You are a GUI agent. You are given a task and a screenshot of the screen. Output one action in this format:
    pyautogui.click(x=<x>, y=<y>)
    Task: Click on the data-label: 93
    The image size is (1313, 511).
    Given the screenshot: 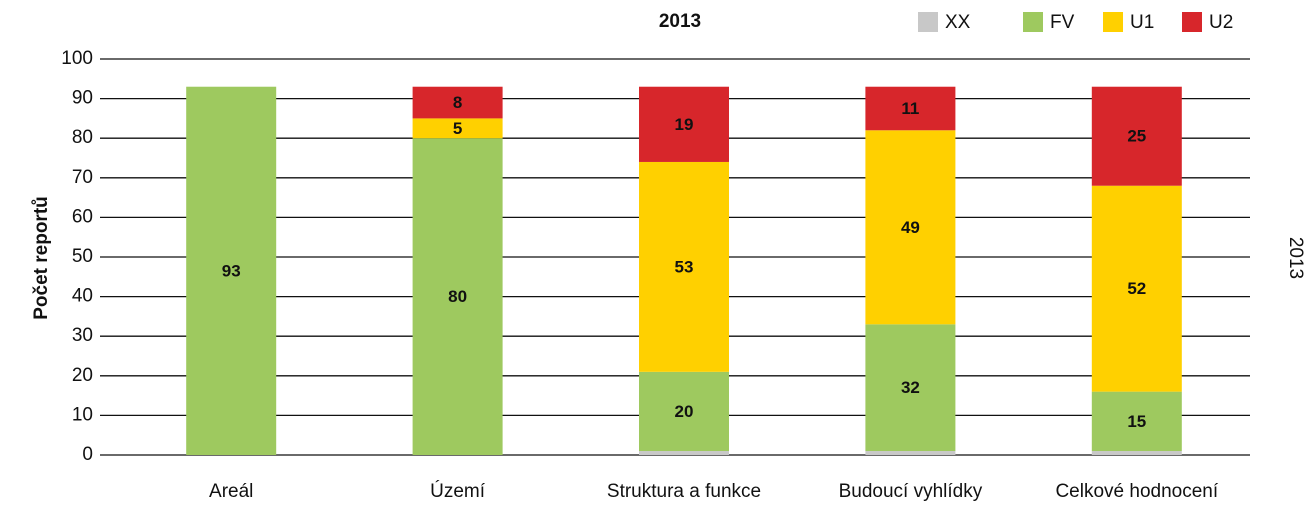 What is the action you would take?
    pyautogui.click(x=231, y=270)
    